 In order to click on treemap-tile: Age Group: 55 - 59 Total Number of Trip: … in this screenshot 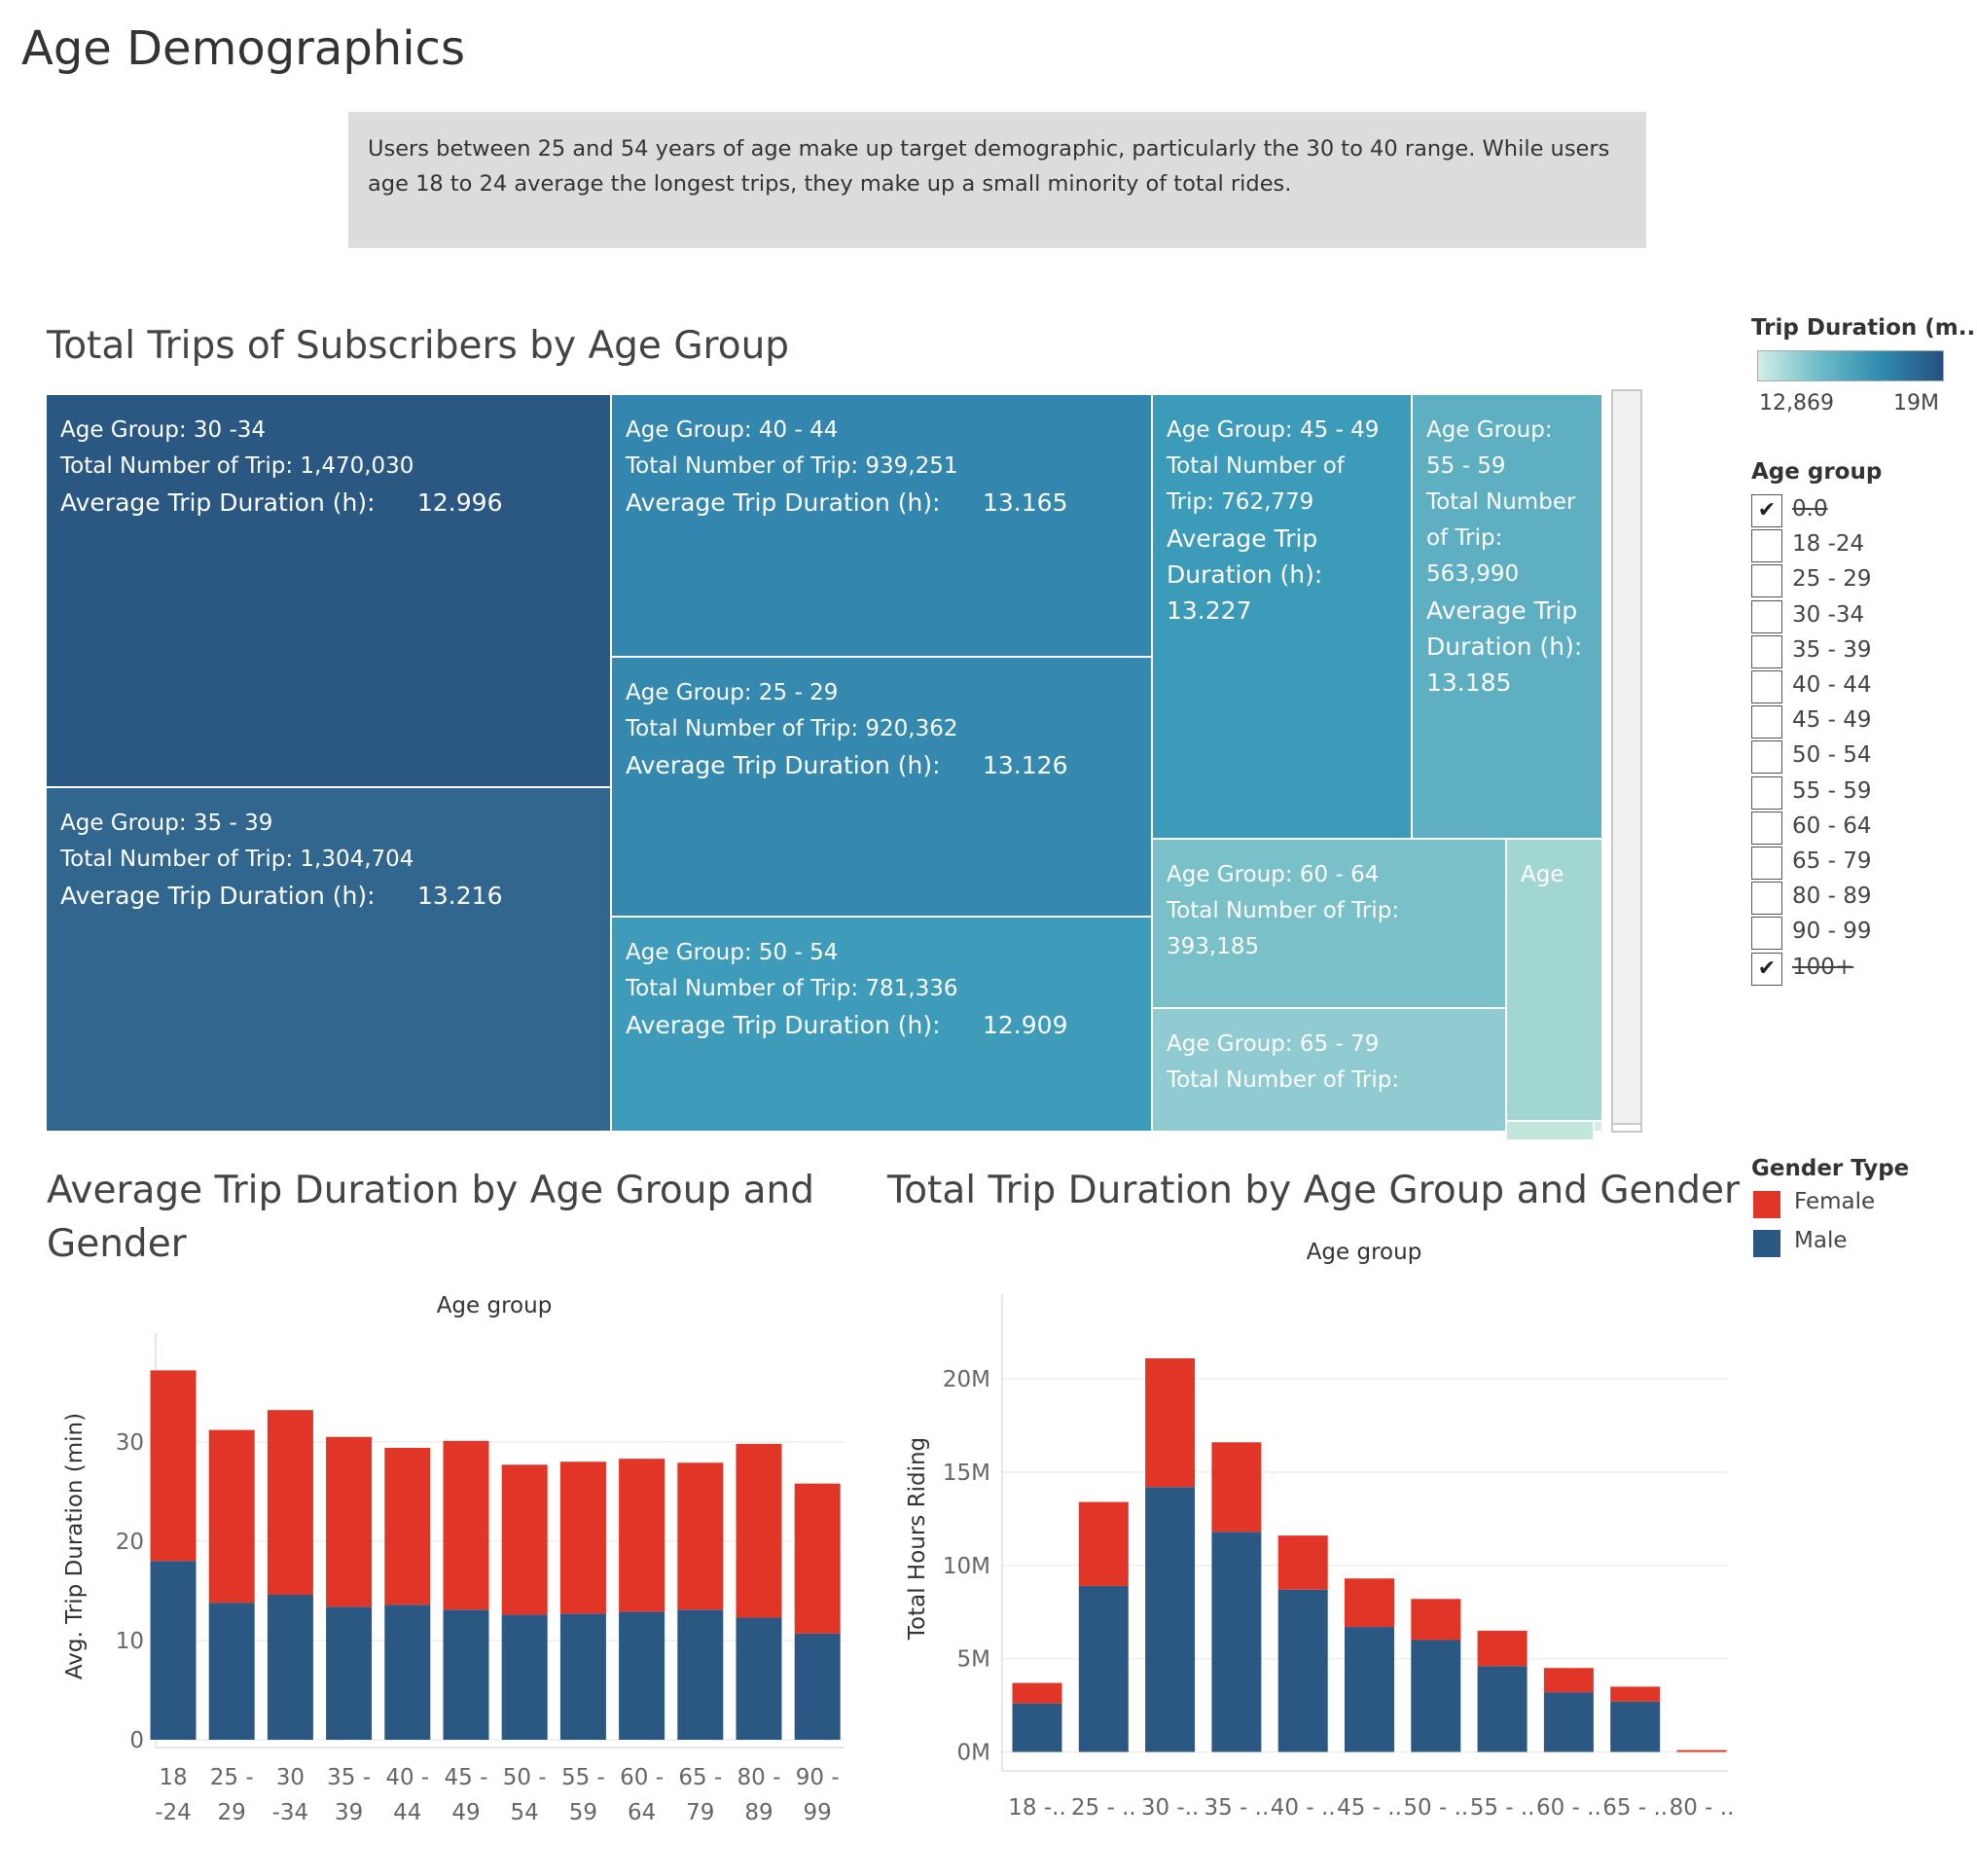, I will do `click(1508, 617)`.